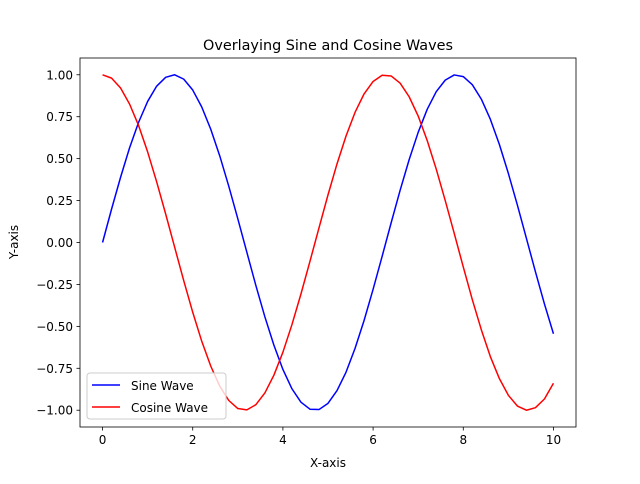 Image resolution: width=640 pixels, height=484 pixels. What do you see at coordinates (169, 408) in the screenshot?
I see `legend-cosine-label: Cosine Wave` at bounding box center [169, 408].